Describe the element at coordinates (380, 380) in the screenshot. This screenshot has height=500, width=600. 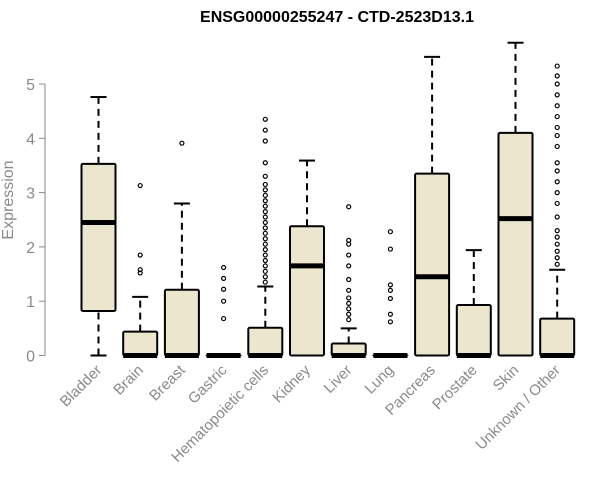
I see `x-tick-label: Lung` at that location.